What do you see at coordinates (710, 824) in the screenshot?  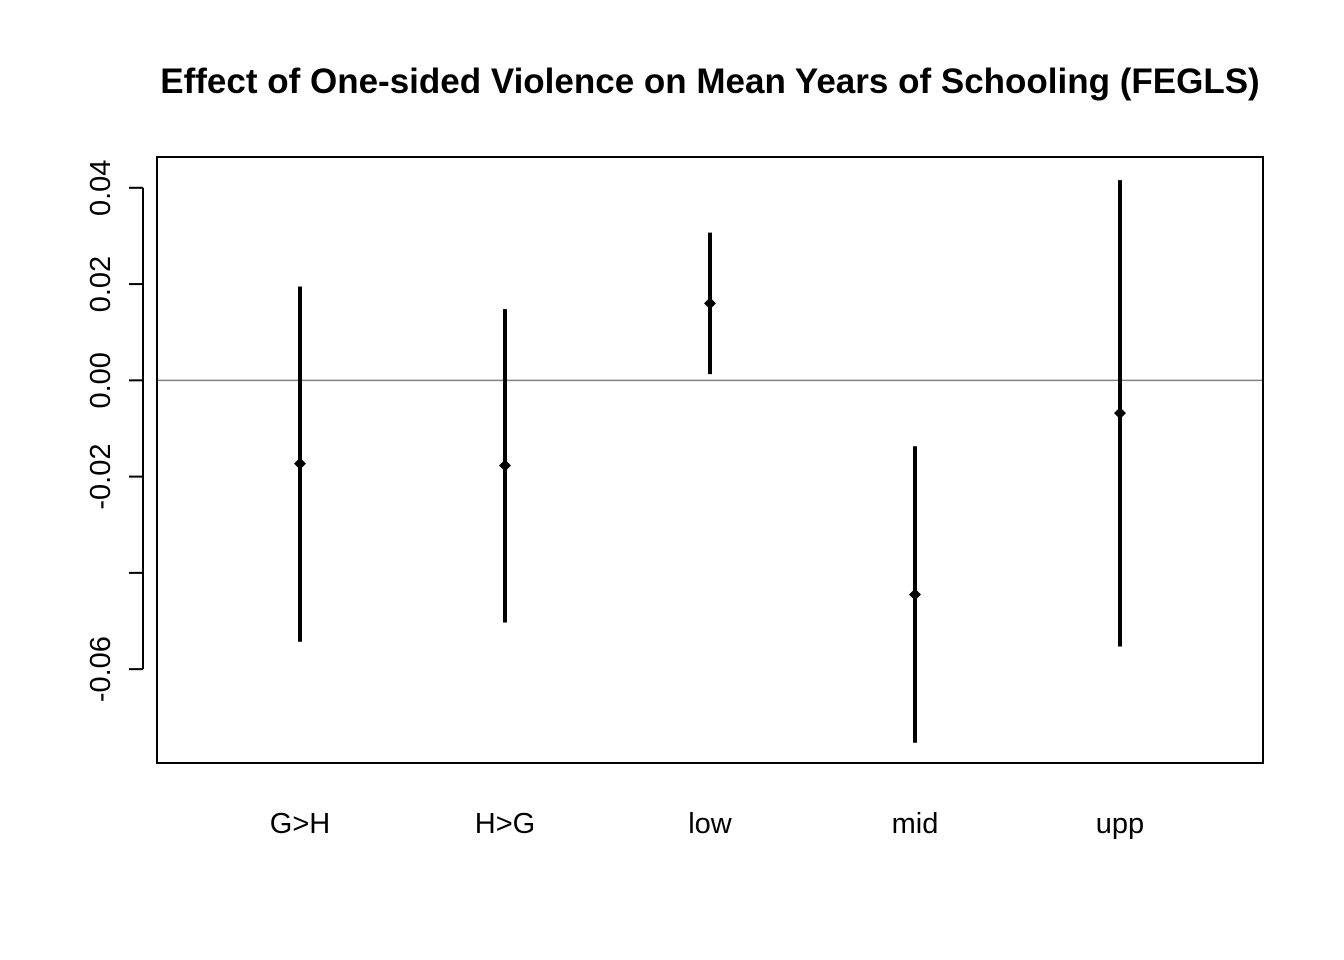 I see `x-tick-label: low` at bounding box center [710, 824].